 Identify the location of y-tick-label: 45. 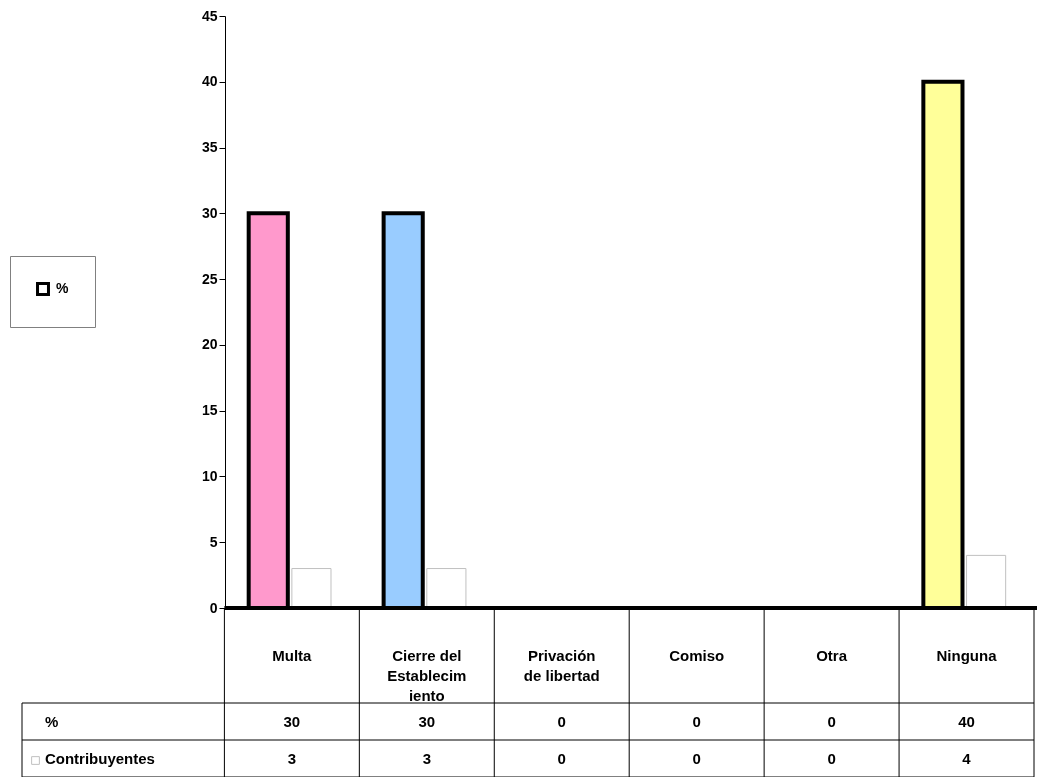
(209, 15).